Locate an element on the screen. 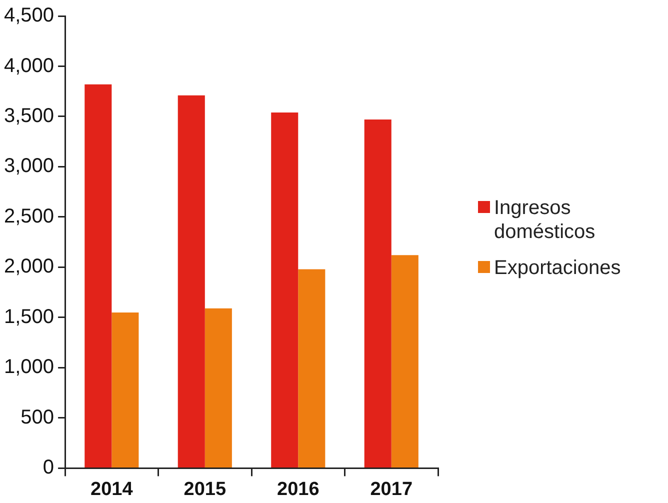 The width and height of the screenshot is (668, 503). y-tick-label: 1,000 is located at coordinates (29, 367).